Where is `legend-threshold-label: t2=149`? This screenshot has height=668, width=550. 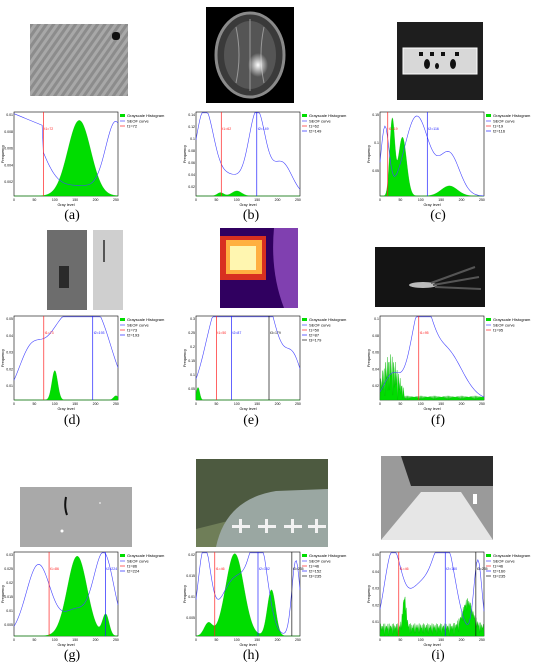
legend-threshold-label: t2=149 is located at coordinates (315, 131).